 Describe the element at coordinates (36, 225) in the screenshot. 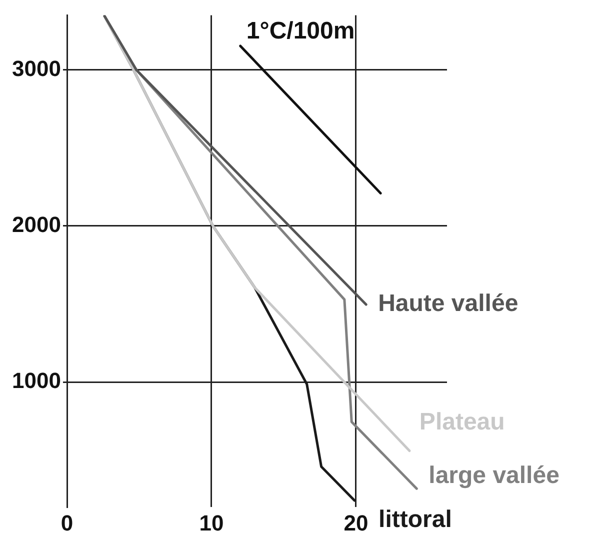

I see `y-tick-label: 2000` at that location.